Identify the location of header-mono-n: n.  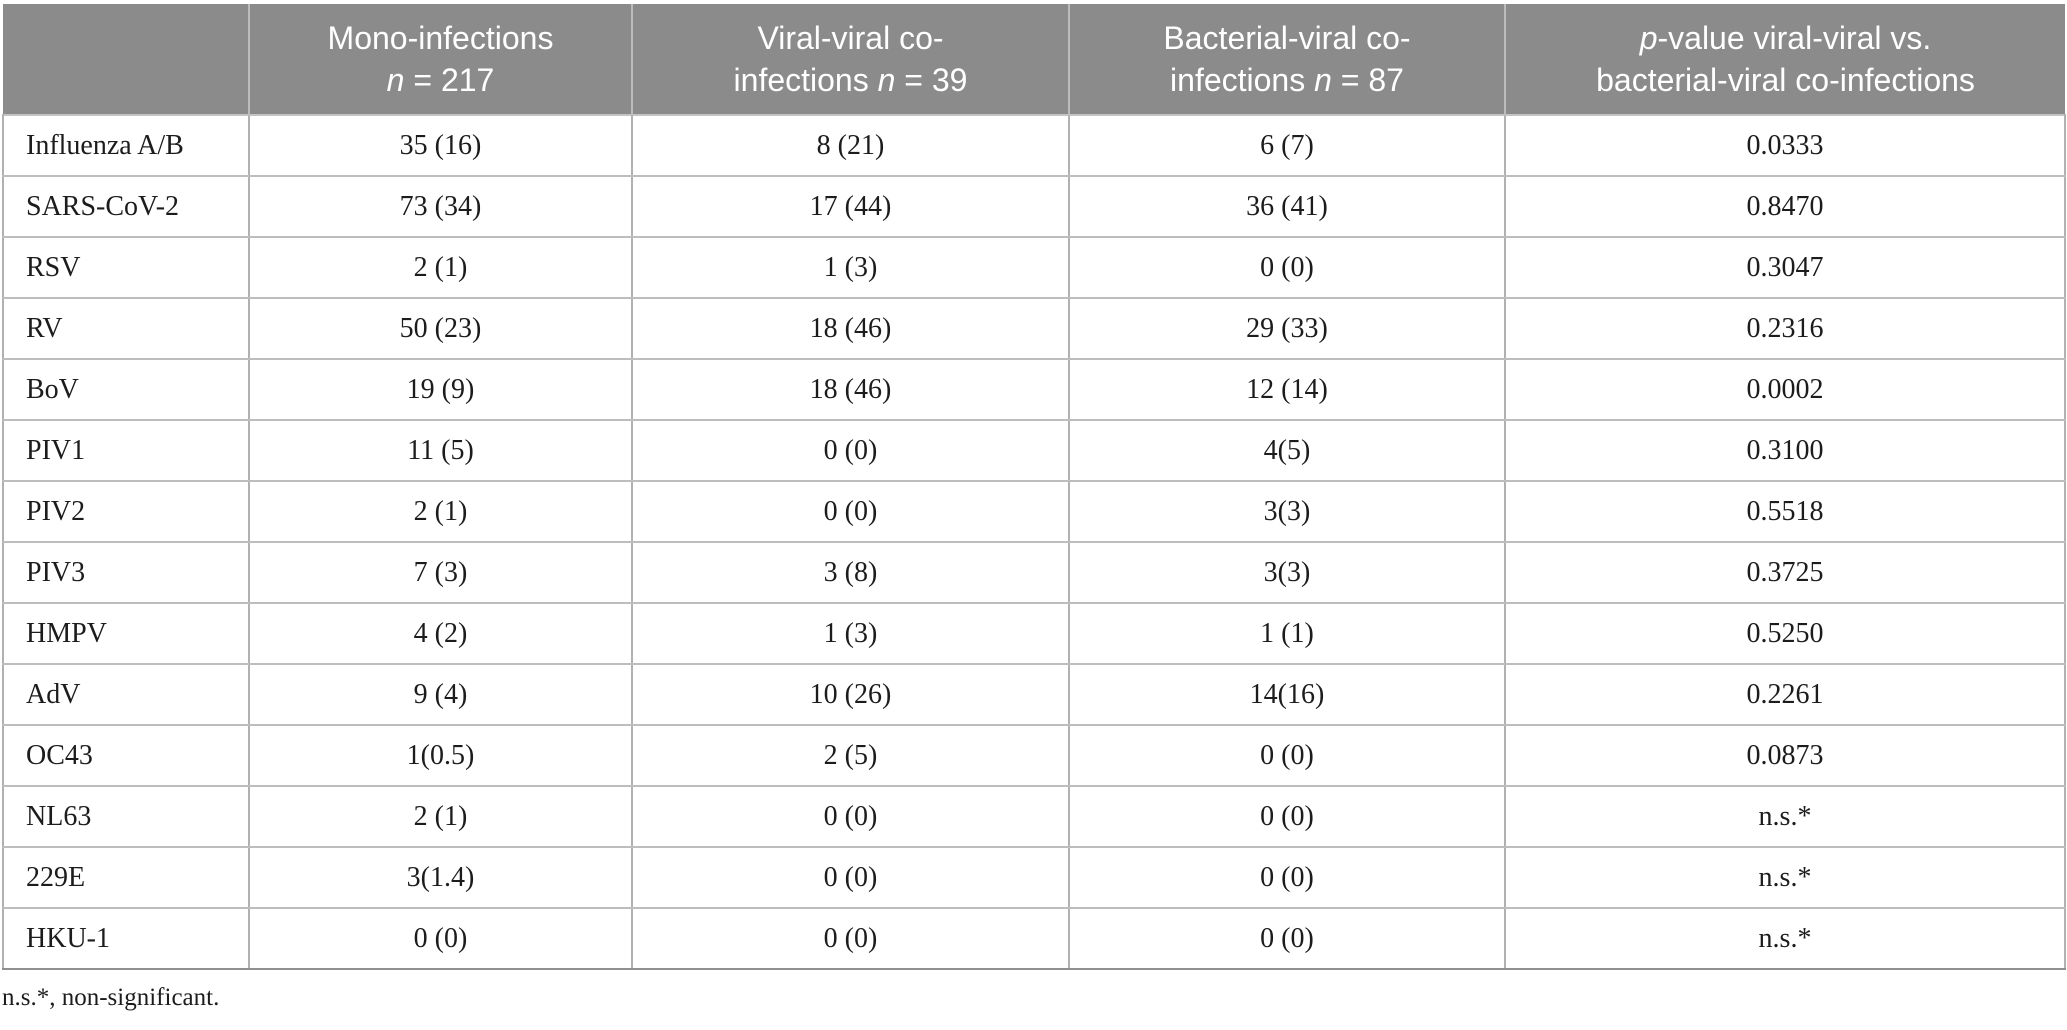
(395, 80).